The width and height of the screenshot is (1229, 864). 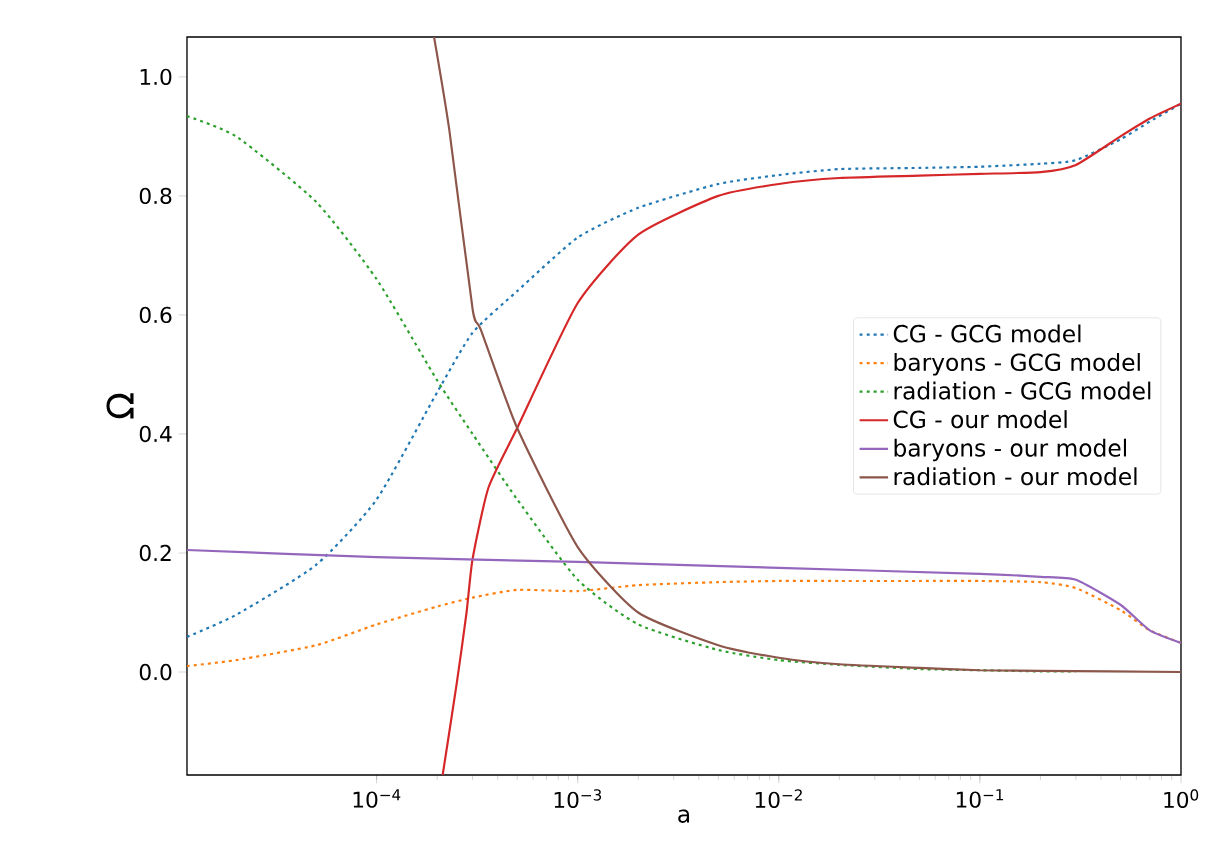 I want to click on x-tick-label: 10$^{−1}$, so click(x=980, y=798).